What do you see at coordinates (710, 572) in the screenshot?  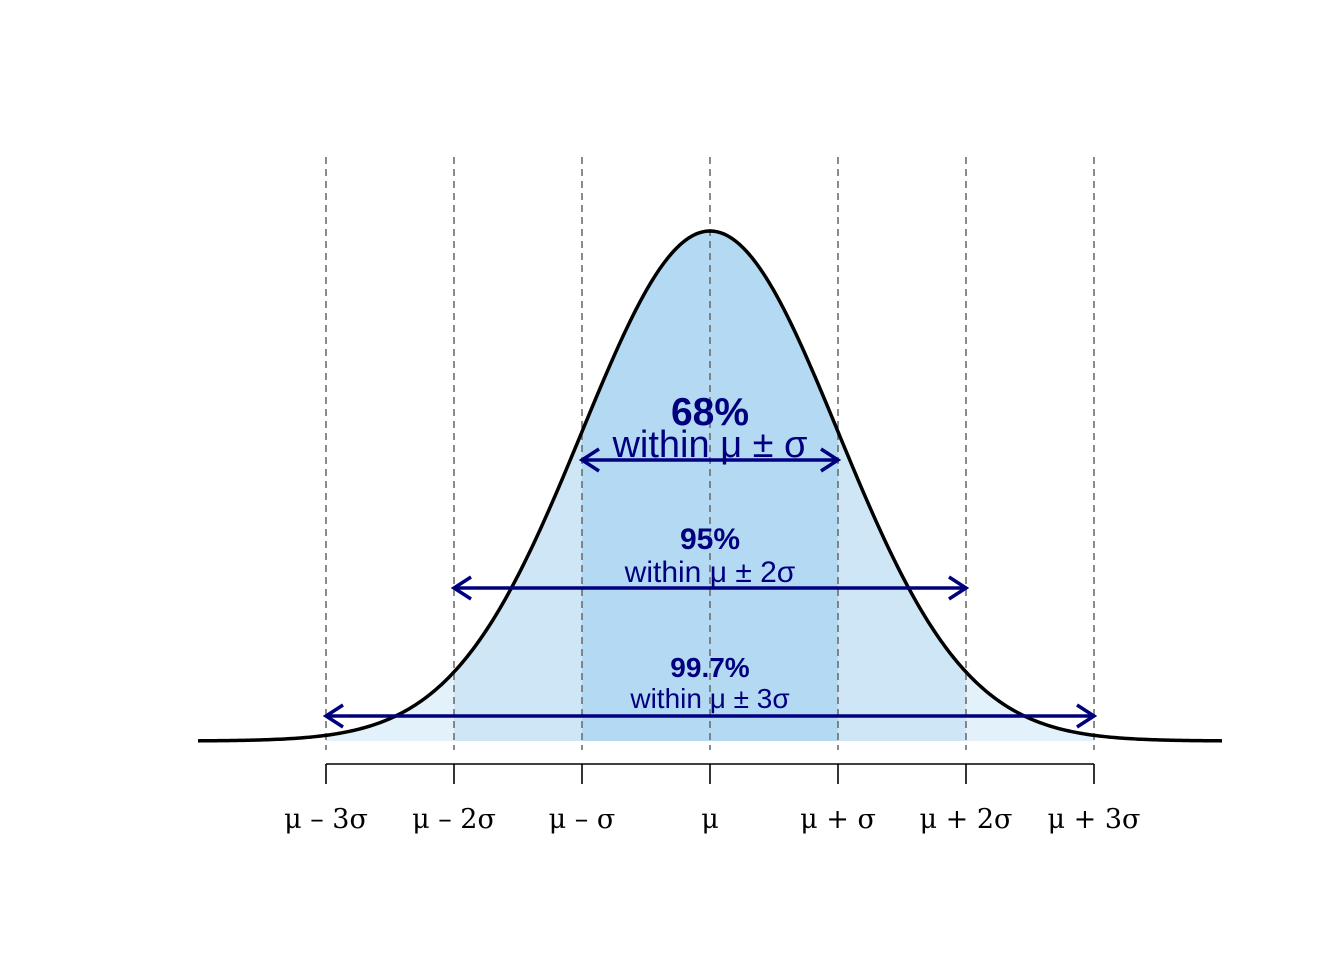 I see `band-range-label-1: within μ ± 2σ` at bounding box center [710, 572].